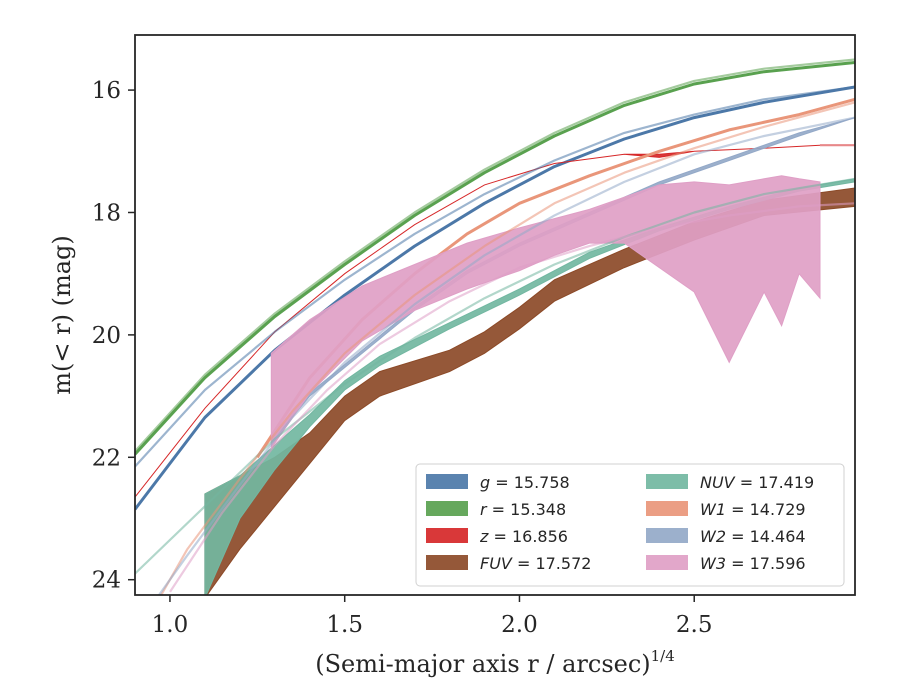  Describe the element at coordinates (106, 91) in the screenshot. I see `y-tick-label: 16` at that location.